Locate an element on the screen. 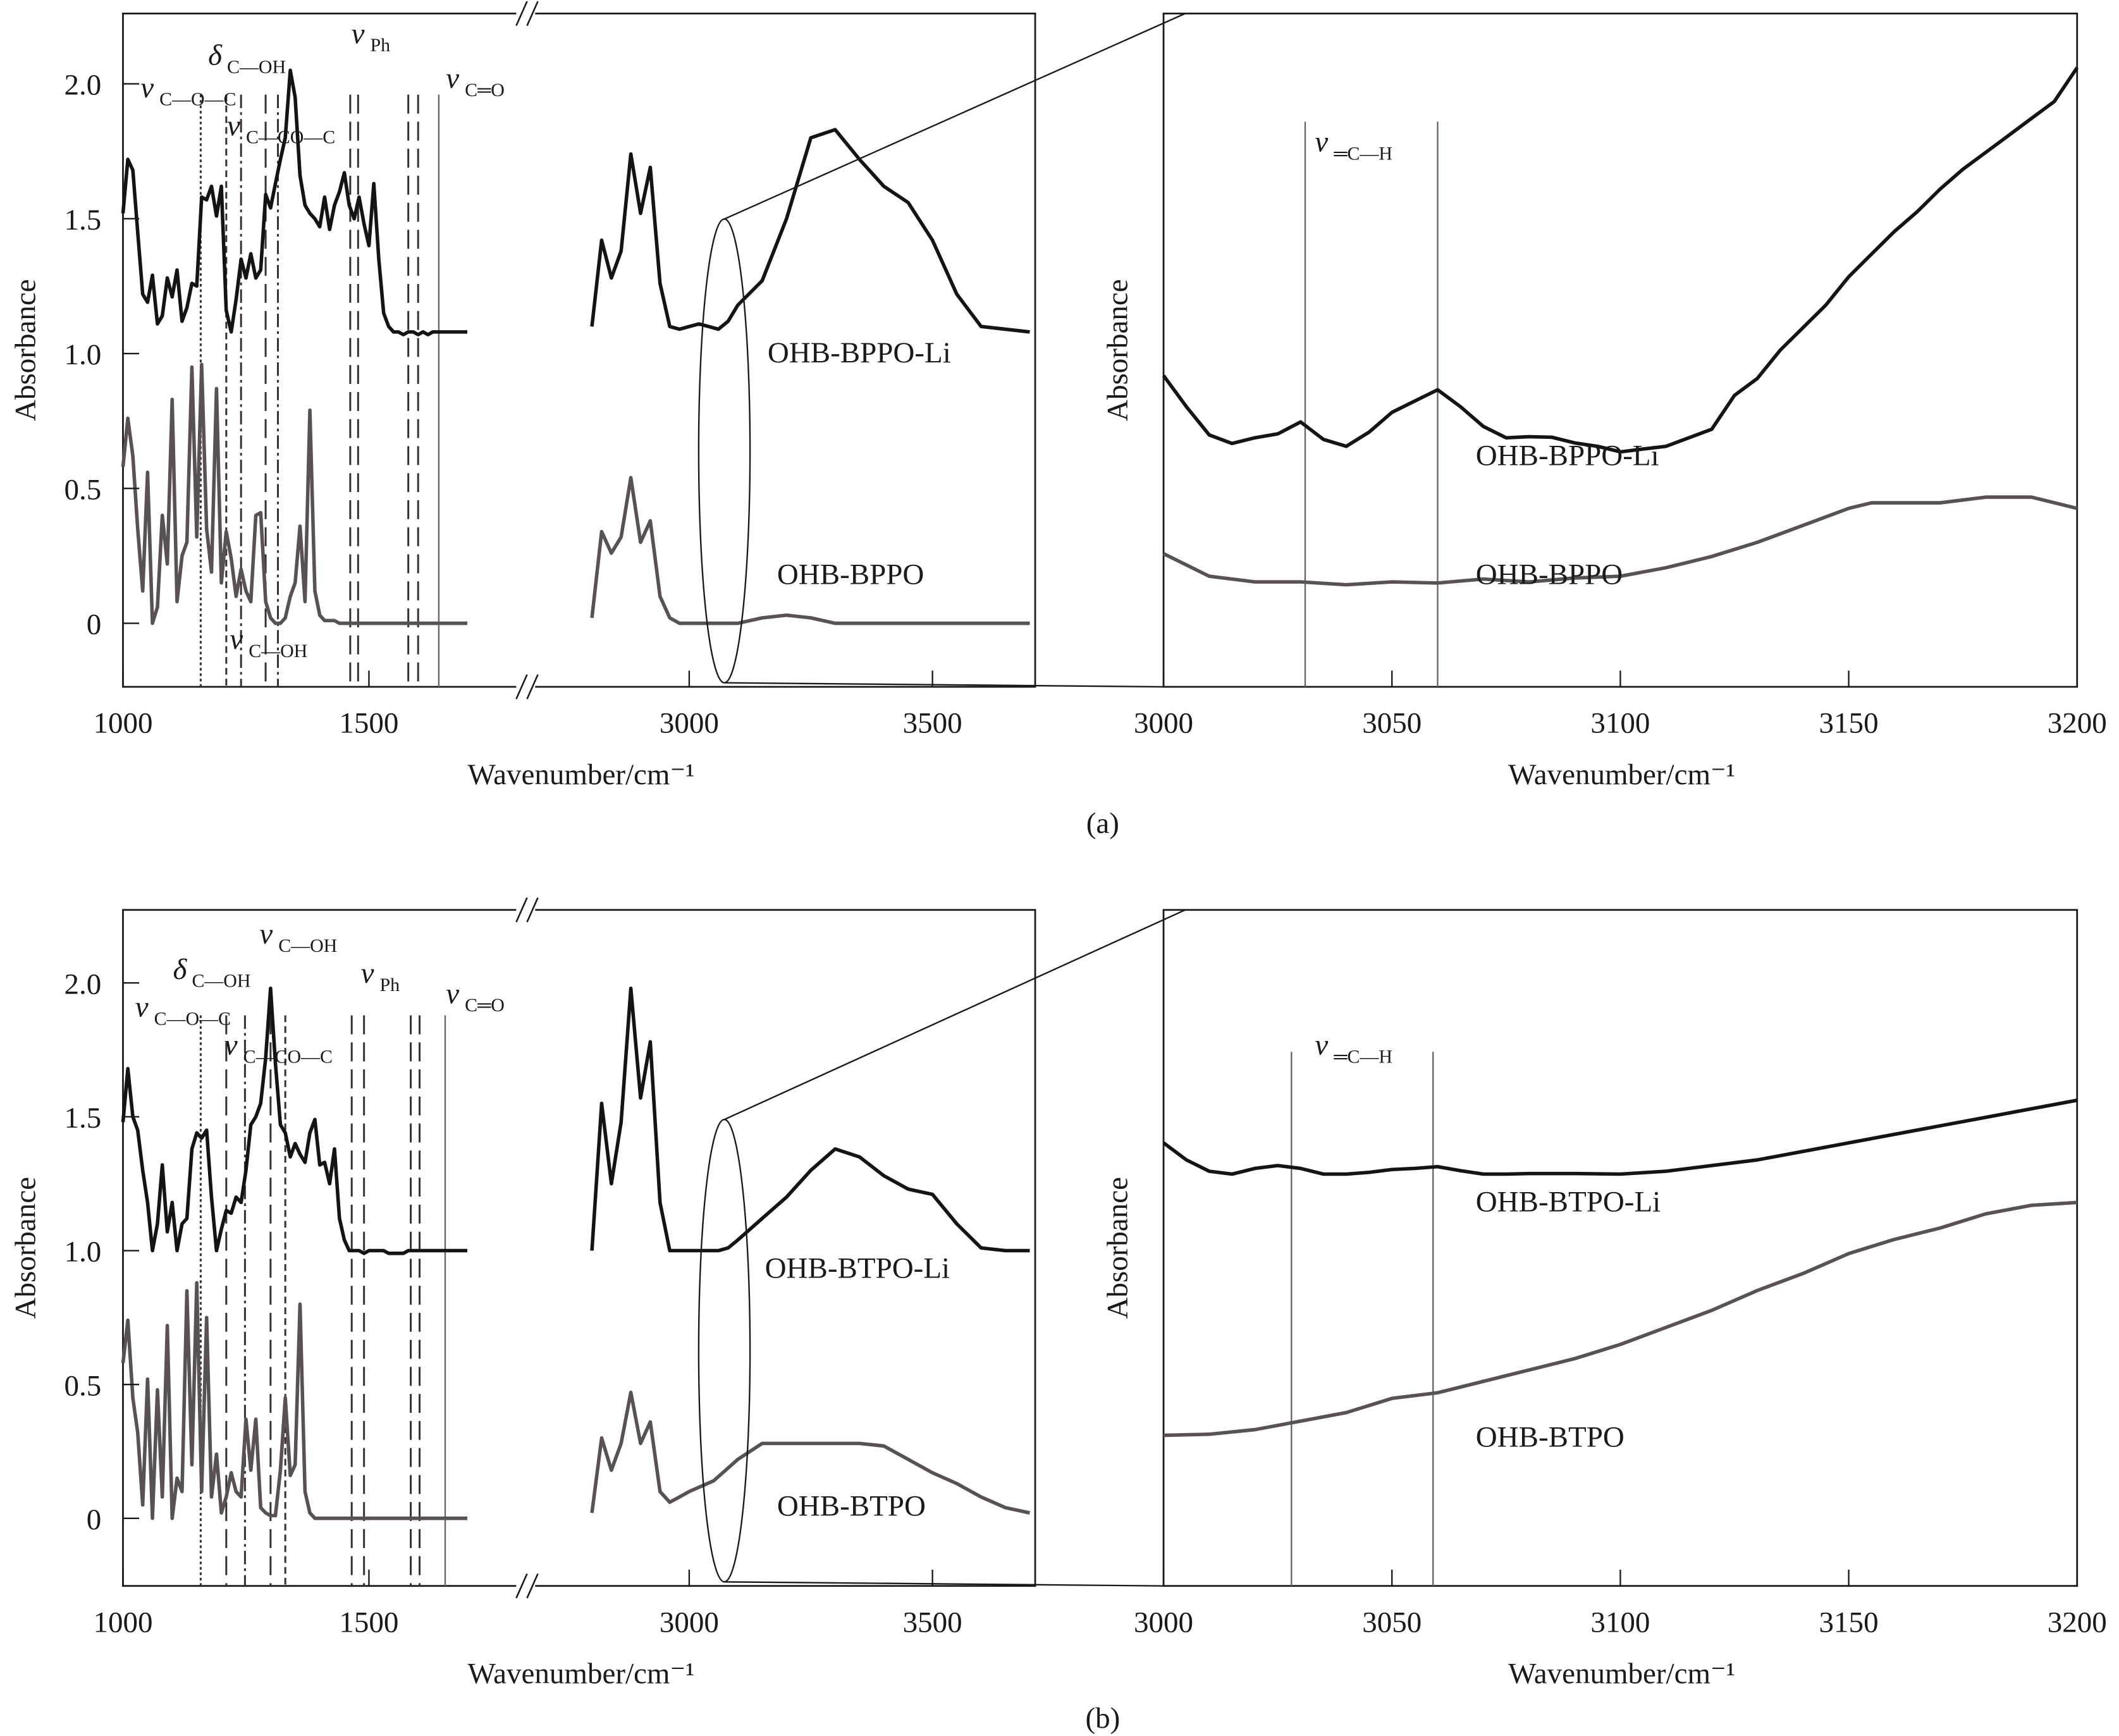 Image resolution: width=2119 pixels, height=1736 pixels. series-label: OHB-BTPO is located at coordinates (1551, 1436).